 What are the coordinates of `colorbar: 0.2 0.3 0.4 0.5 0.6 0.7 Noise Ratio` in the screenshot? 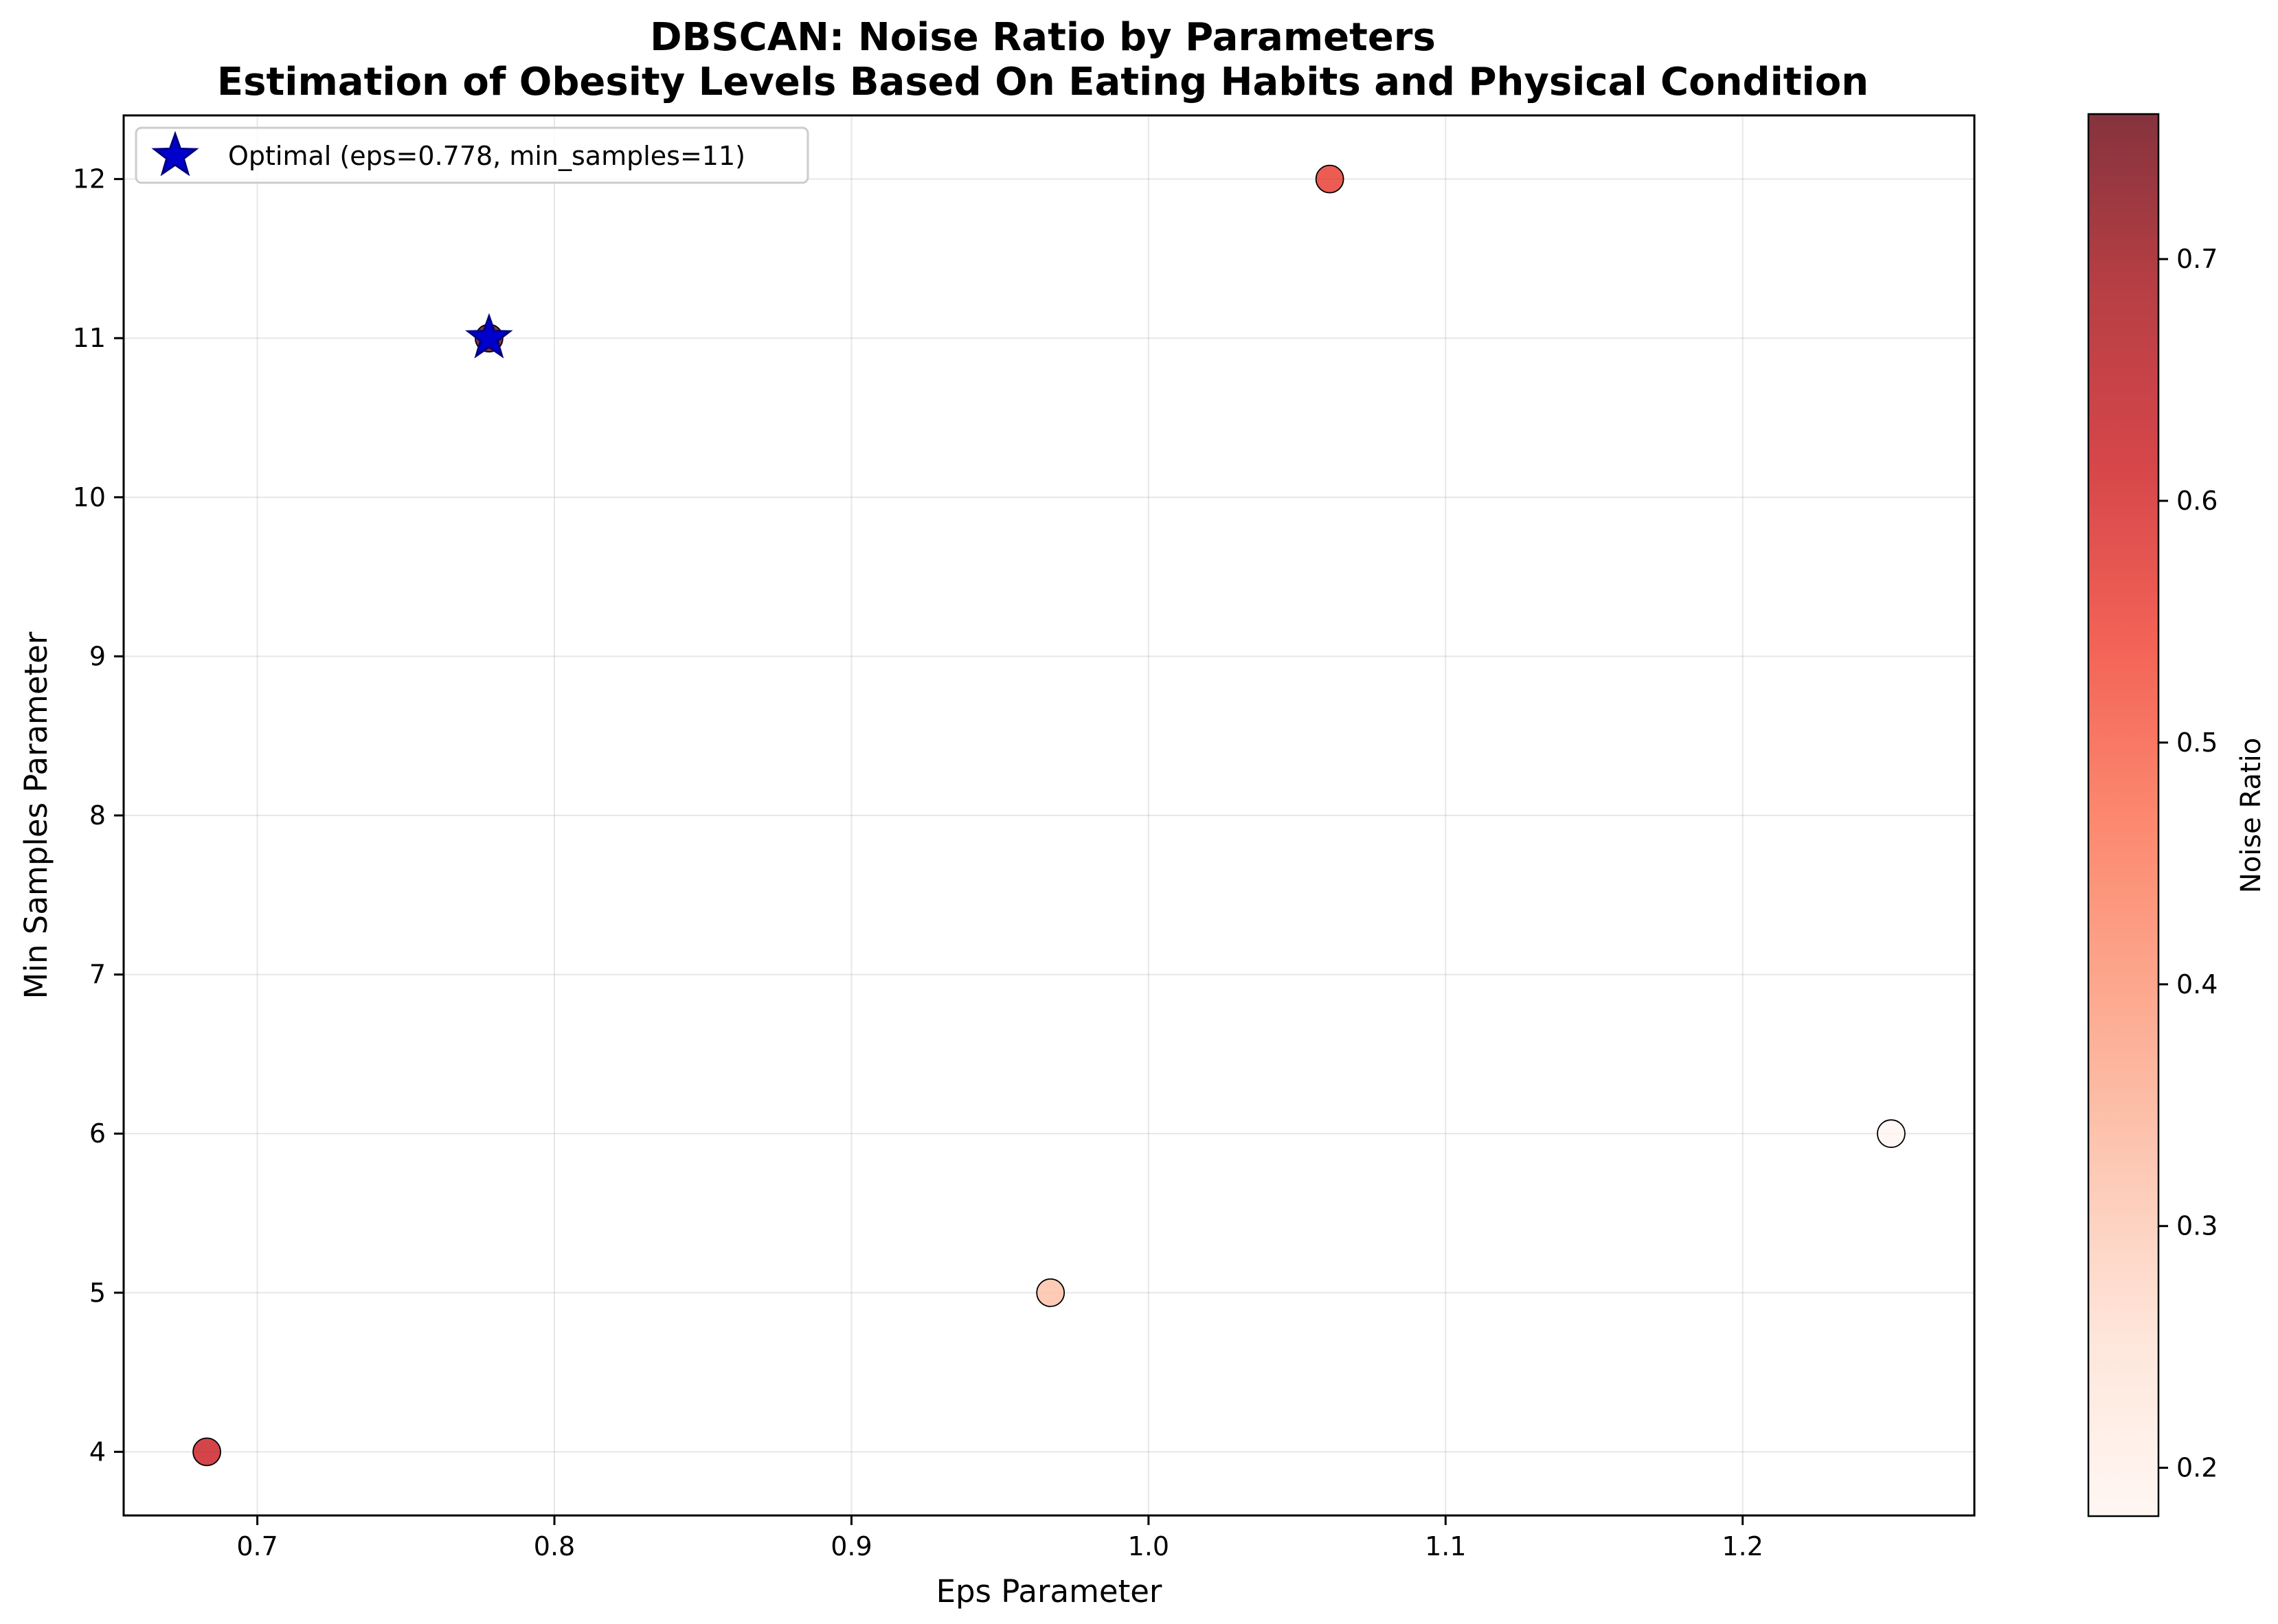 It's located at (2177, 815).